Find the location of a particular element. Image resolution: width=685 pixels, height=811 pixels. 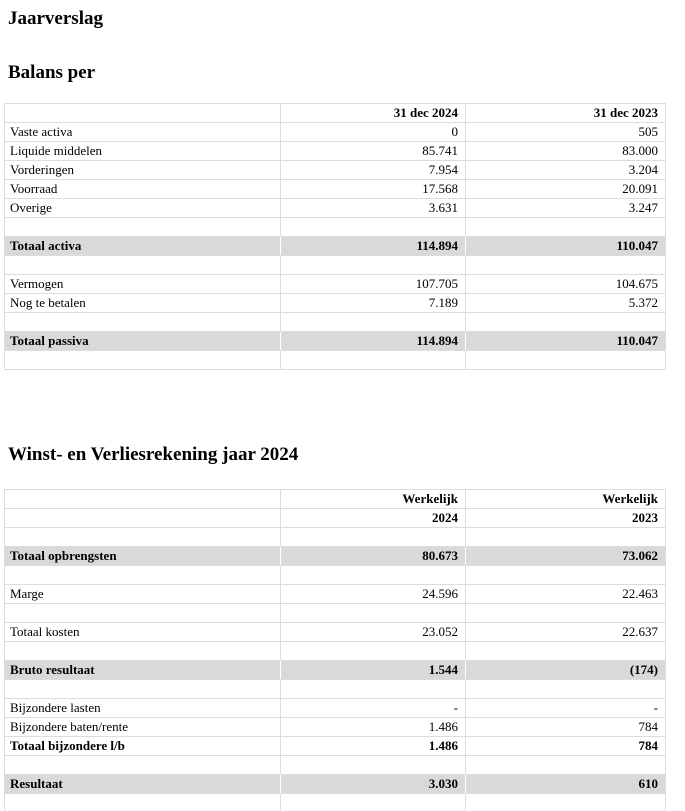

table-row: Totaal opbrengsten 80.673 73.062 is located at coordinates (335, 556).